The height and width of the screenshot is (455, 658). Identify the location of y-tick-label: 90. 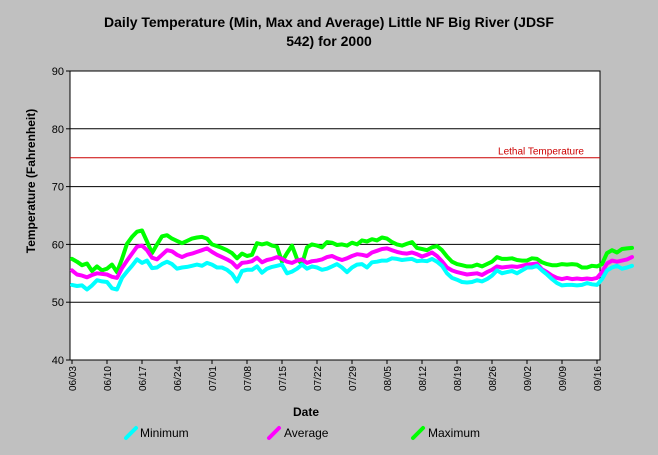
(58, 72).